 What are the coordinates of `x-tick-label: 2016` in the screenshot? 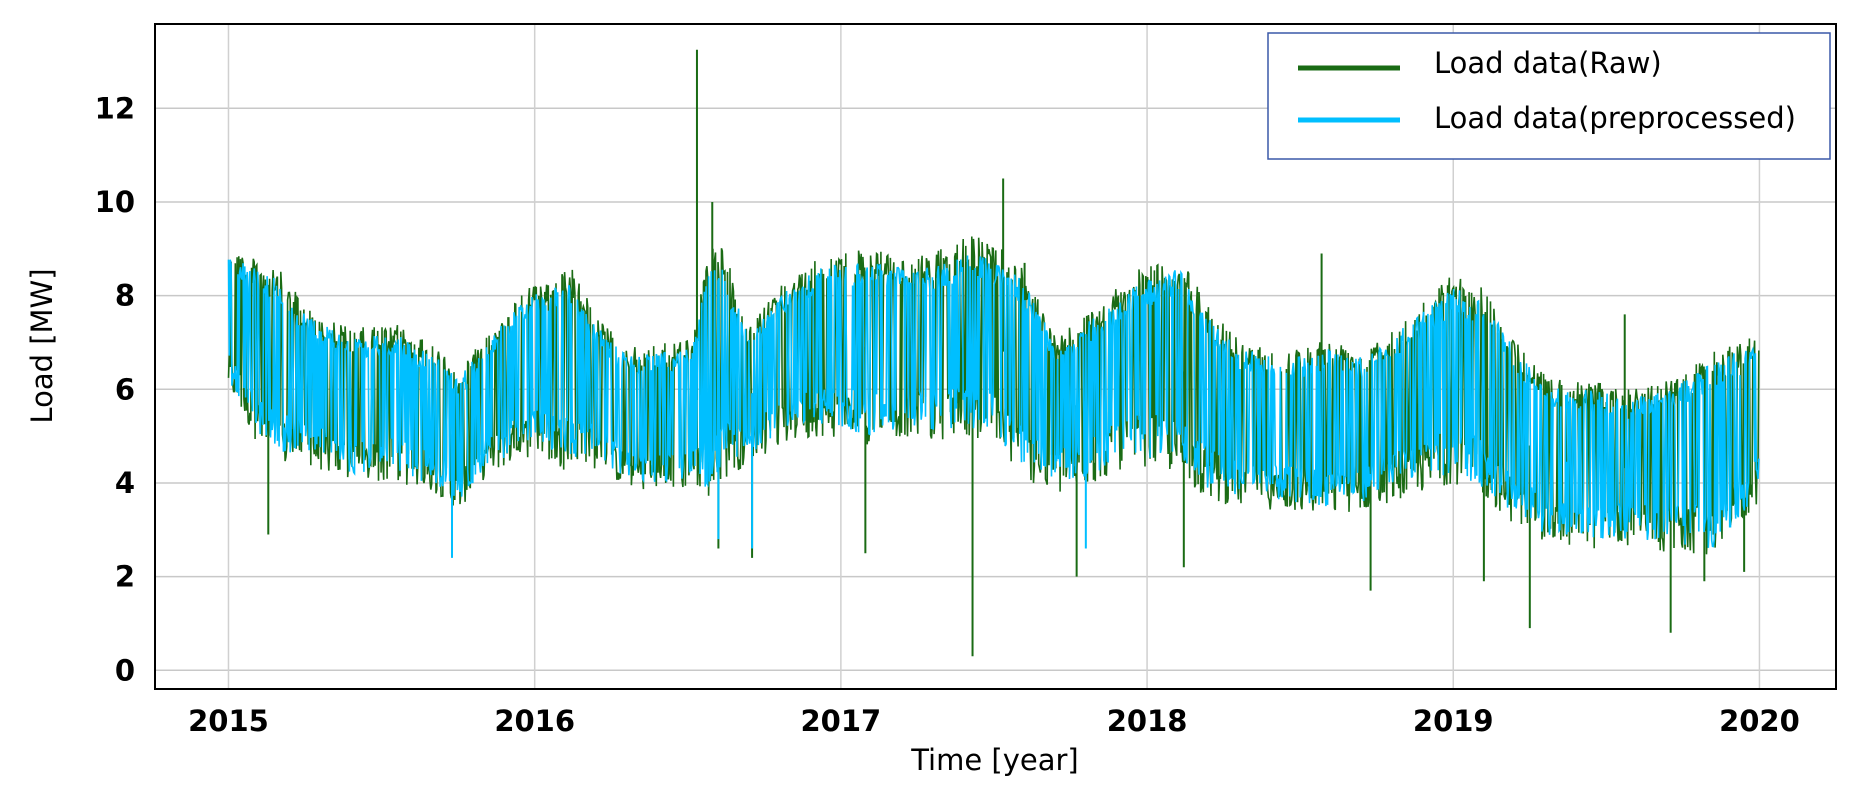 It's located at (534, 721).